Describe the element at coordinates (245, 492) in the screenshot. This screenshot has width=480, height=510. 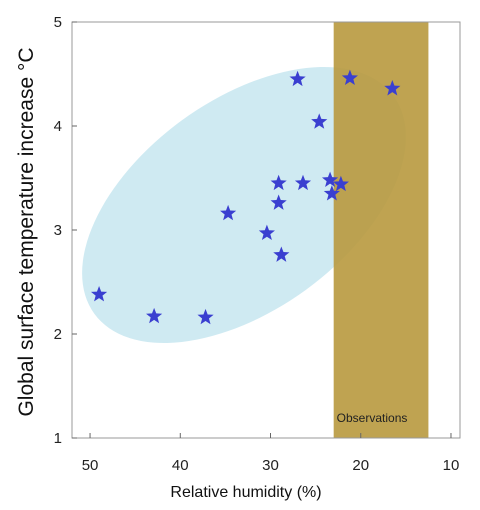
I see `x-axis-title: Relative humidity (%)` at that location.